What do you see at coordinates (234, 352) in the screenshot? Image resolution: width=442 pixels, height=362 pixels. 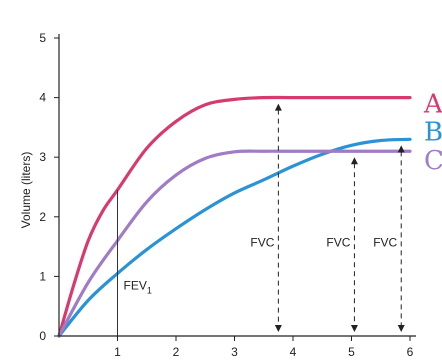 I see `x-tick-label: 3` at bounding box center [234, 352].